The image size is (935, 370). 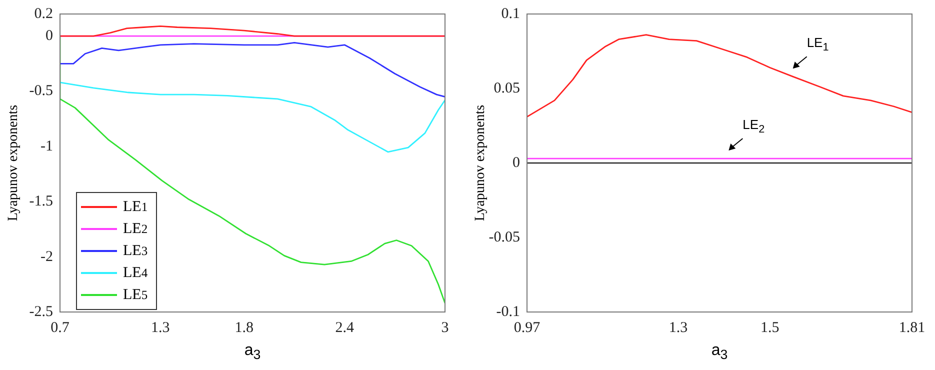 What do you see at coordinates (46, 146) in the screenshot?
I see `y-tick-label: -1` at bounding box center [46, 146].